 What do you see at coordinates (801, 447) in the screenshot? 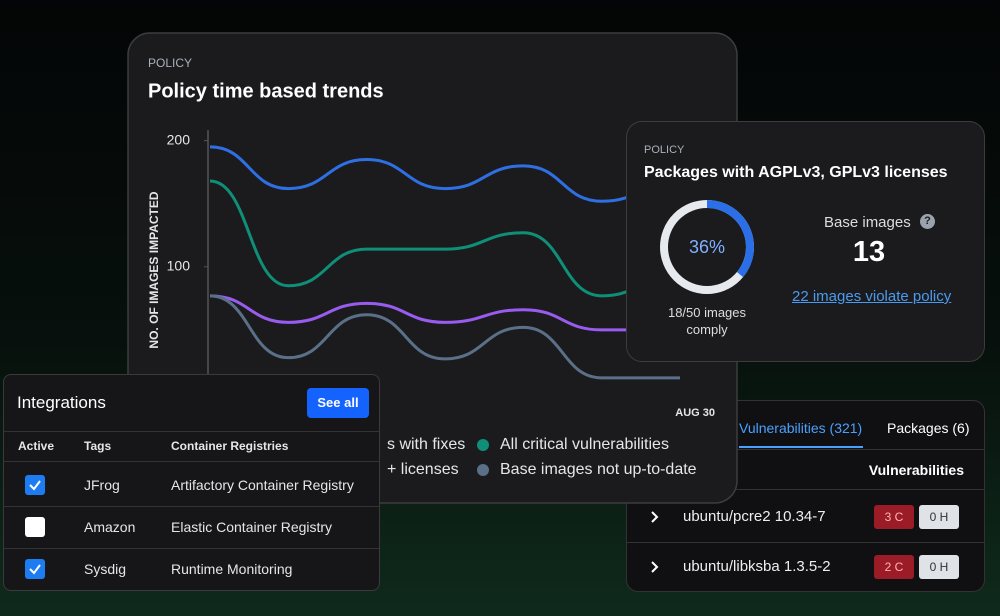
I see `tab-underline` at bounding box center [801, 447].